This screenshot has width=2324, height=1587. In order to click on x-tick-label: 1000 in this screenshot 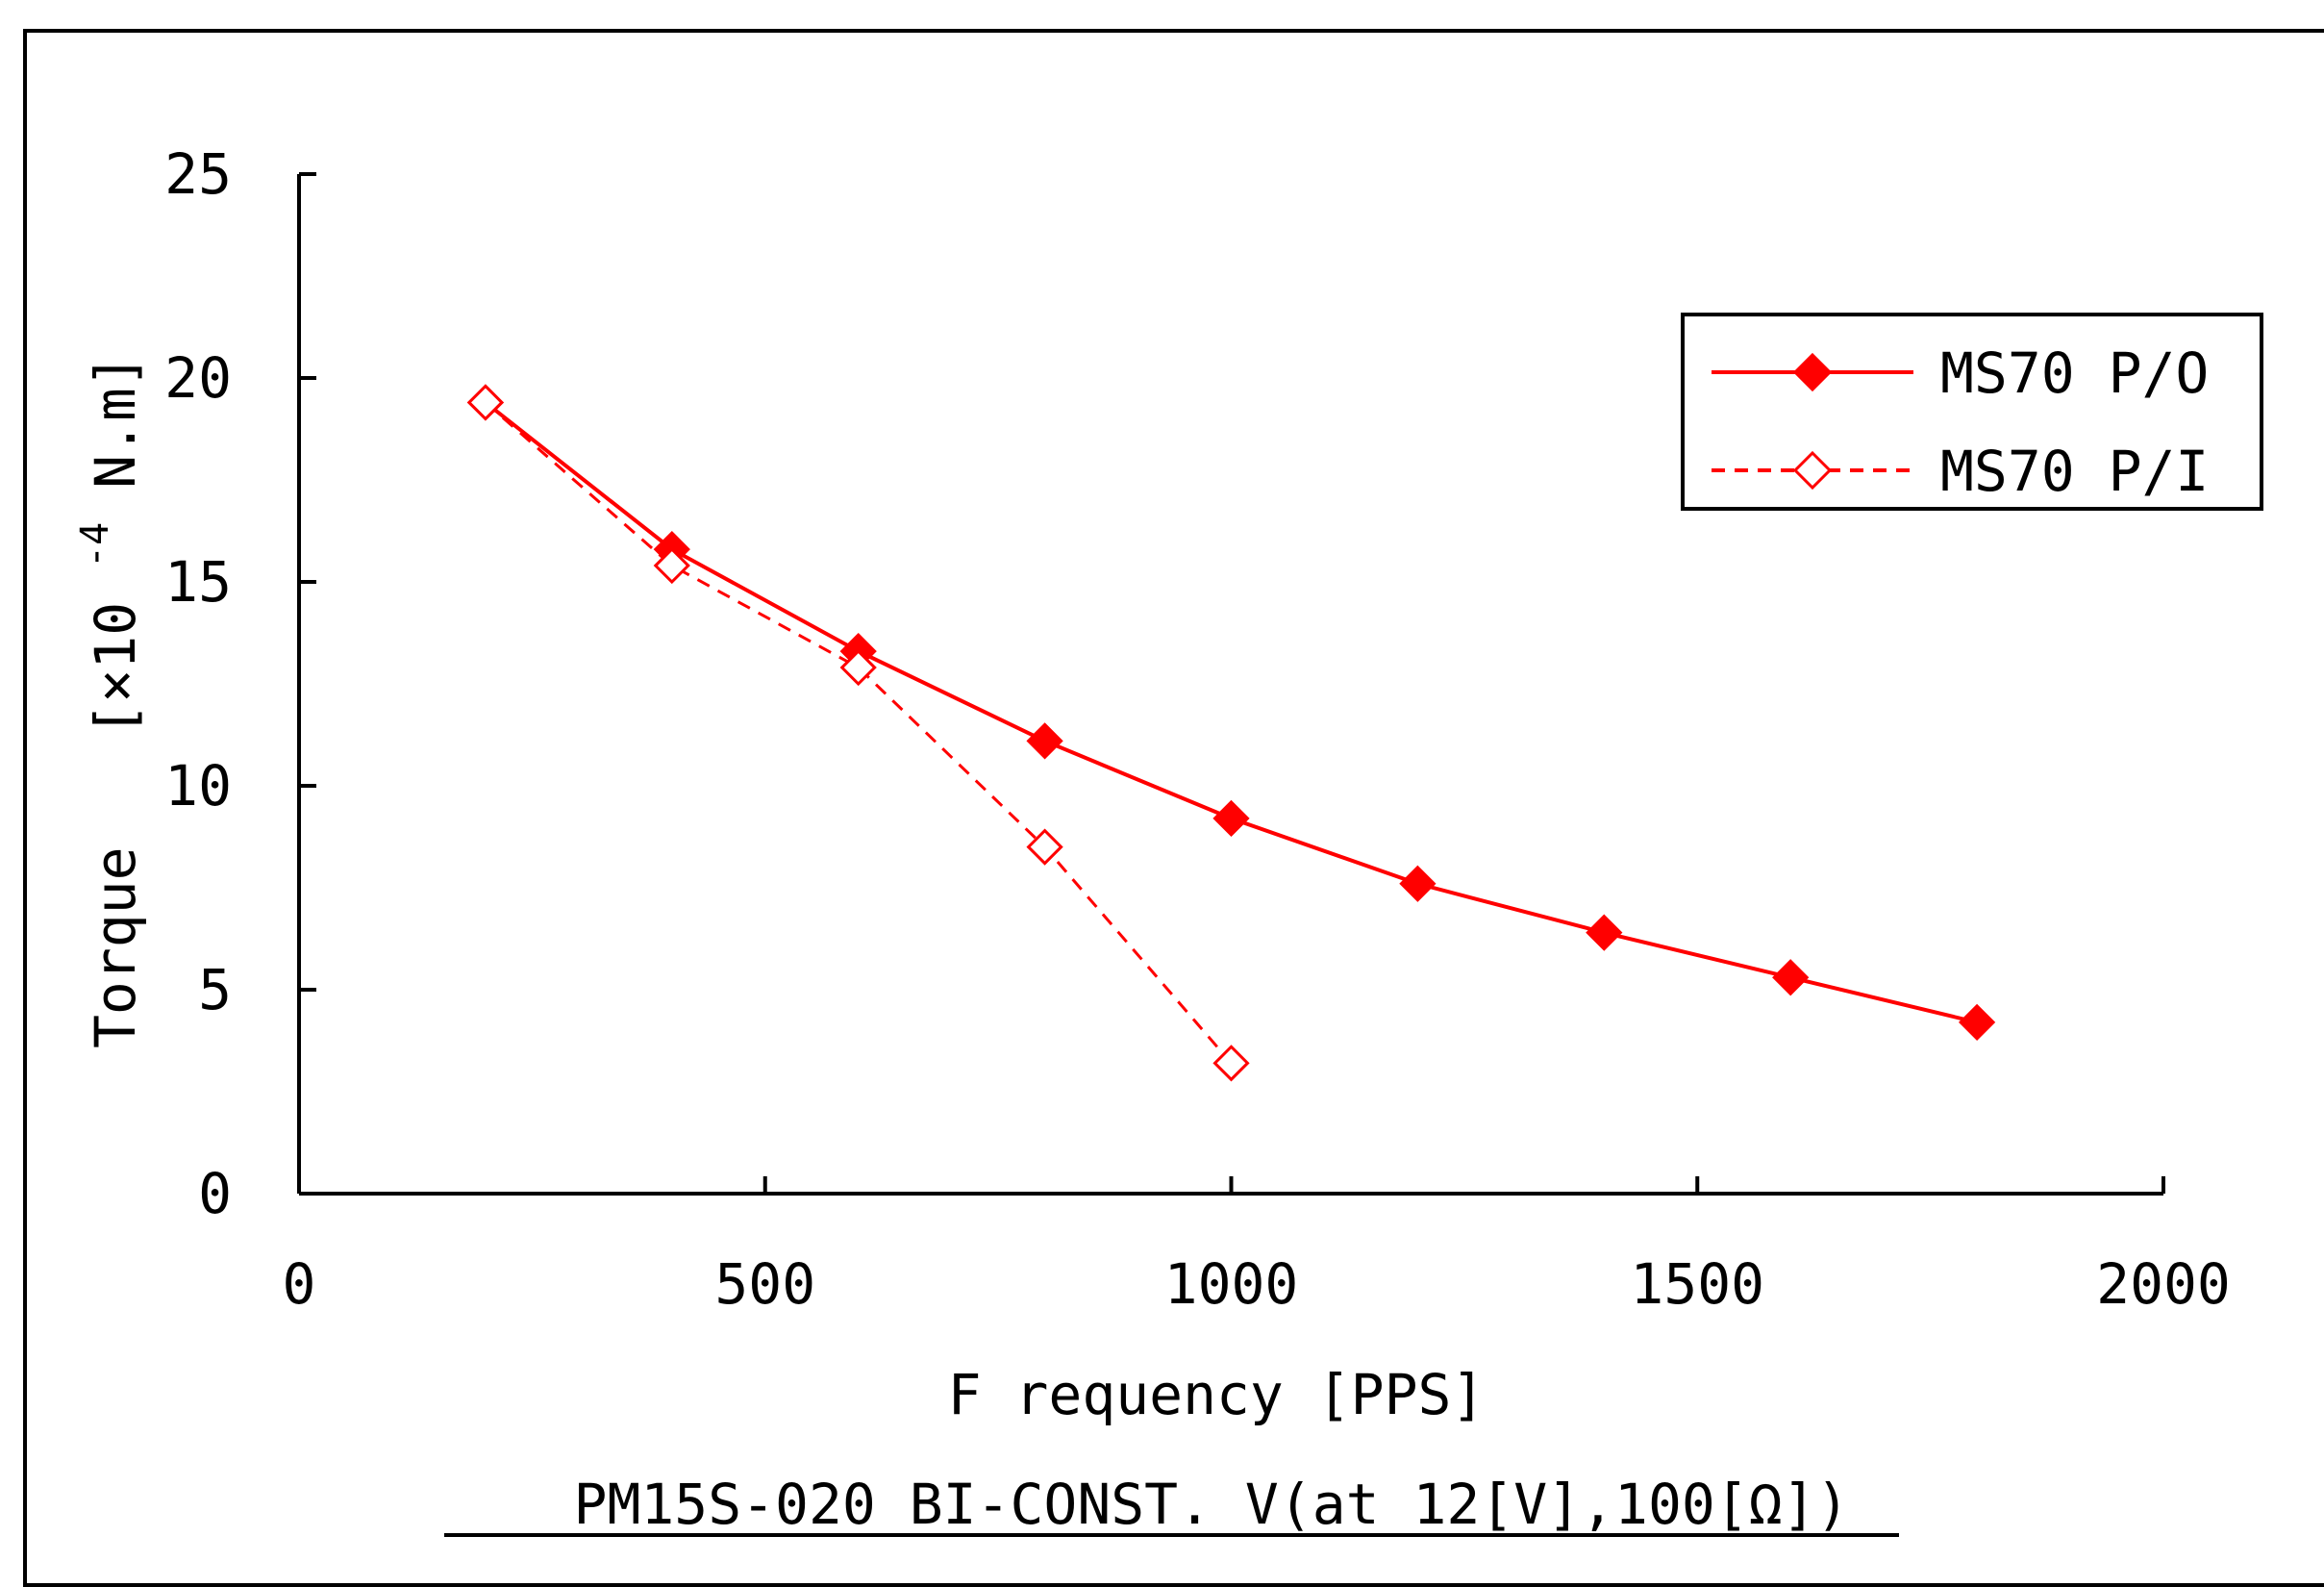, I will do `click(1232, 1284)`.